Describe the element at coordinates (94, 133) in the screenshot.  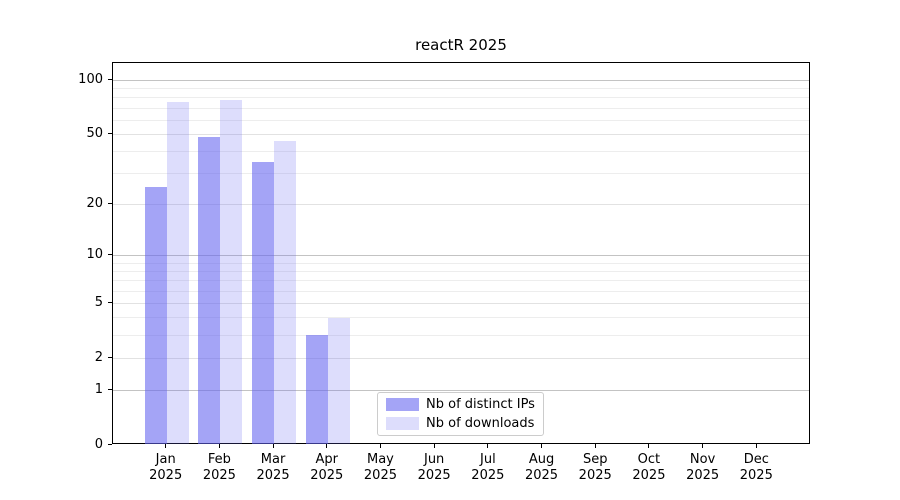
I see `y-tick-label-50: 50` at that location.